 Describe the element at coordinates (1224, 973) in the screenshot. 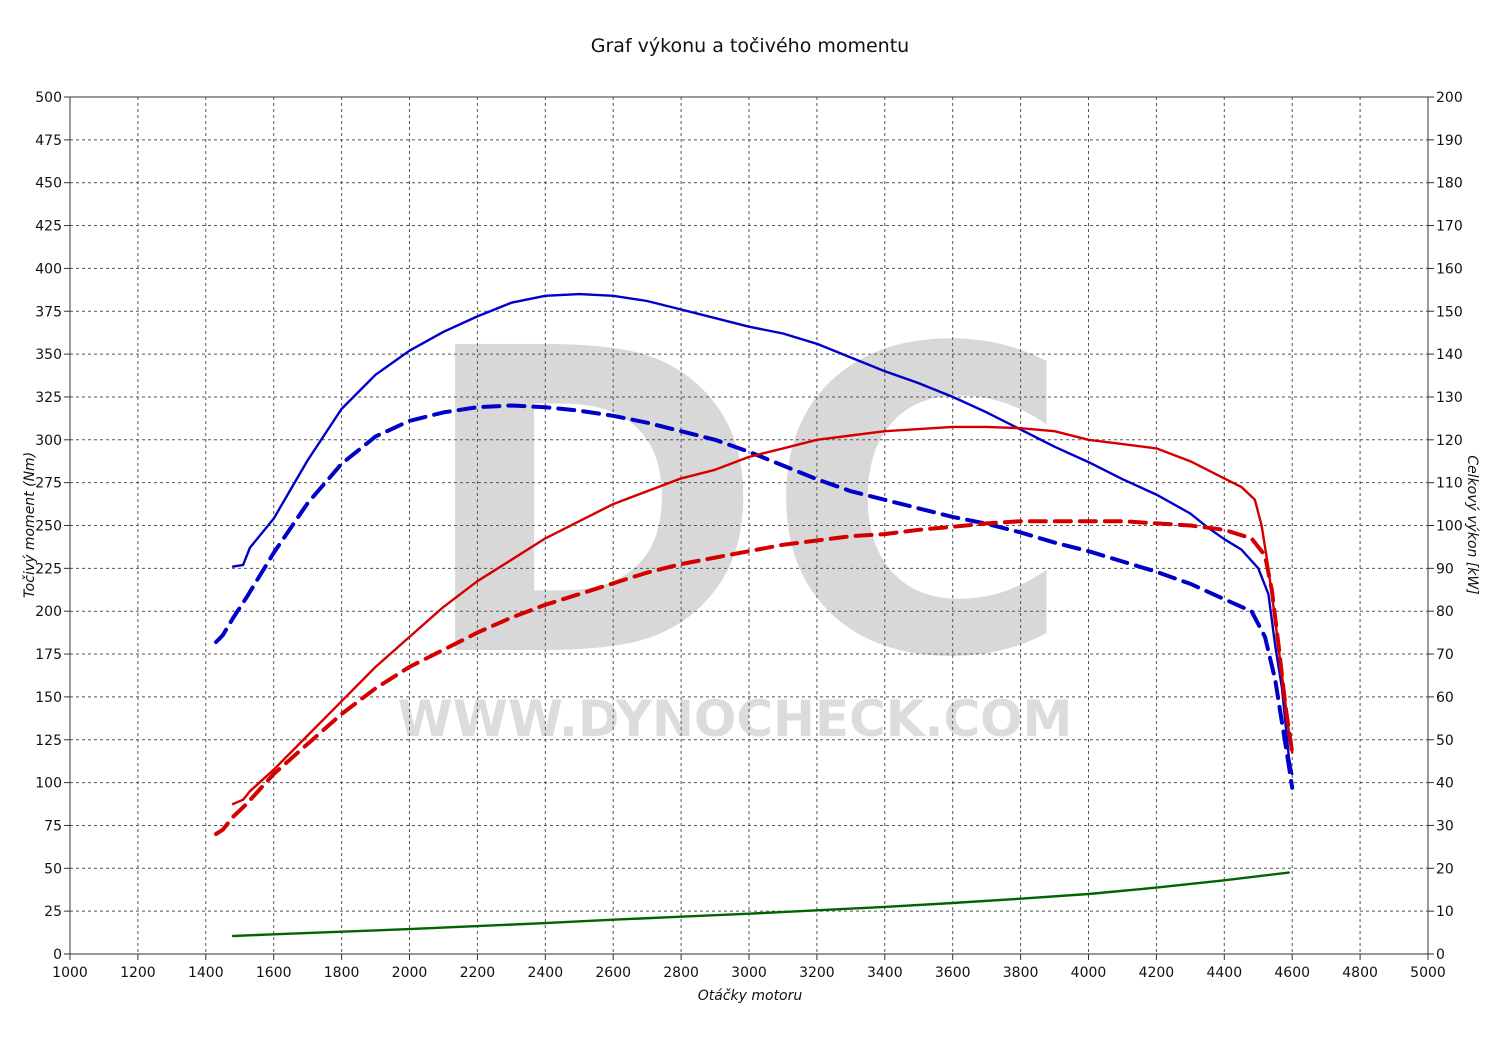

I see `x-tick-label: 4400` at that location.